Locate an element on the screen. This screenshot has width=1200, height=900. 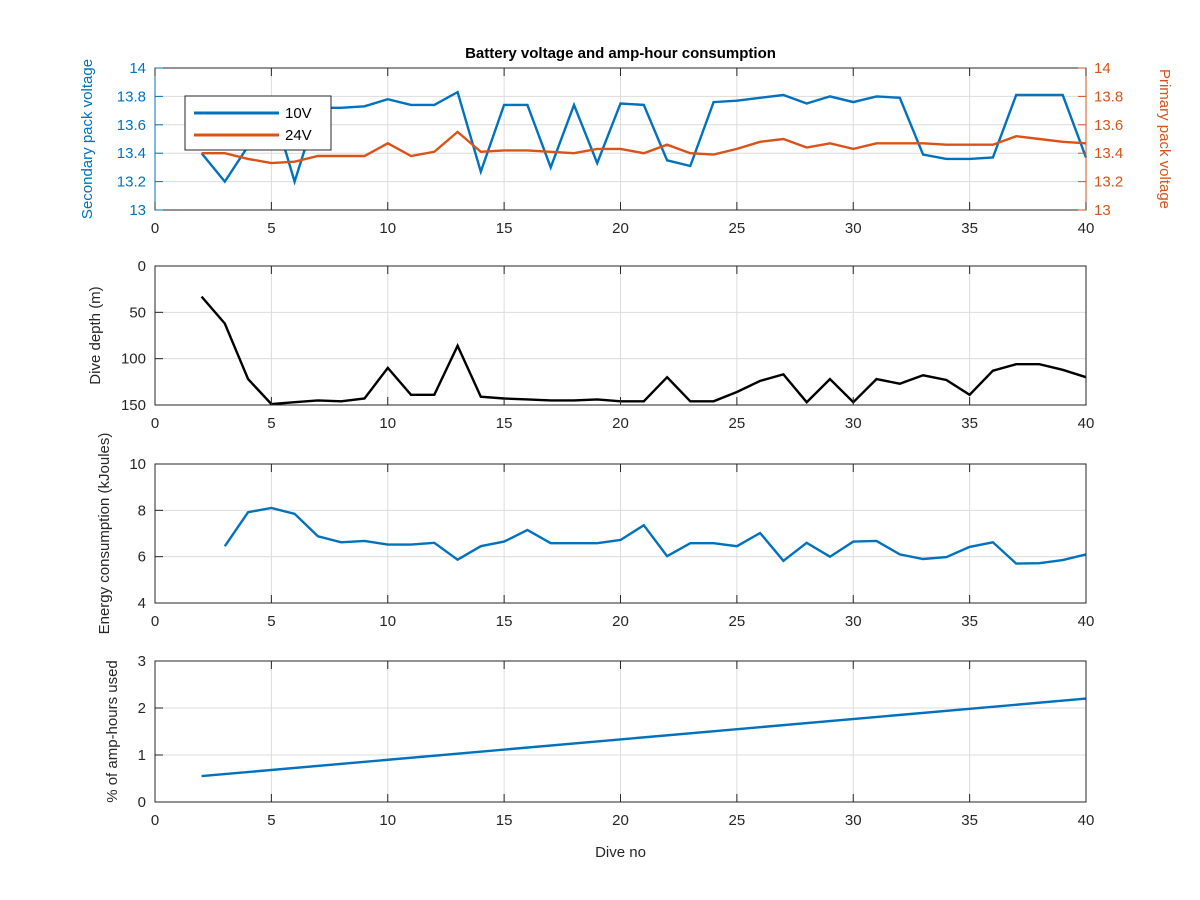
legend-box is located at coordinates (258, 123).